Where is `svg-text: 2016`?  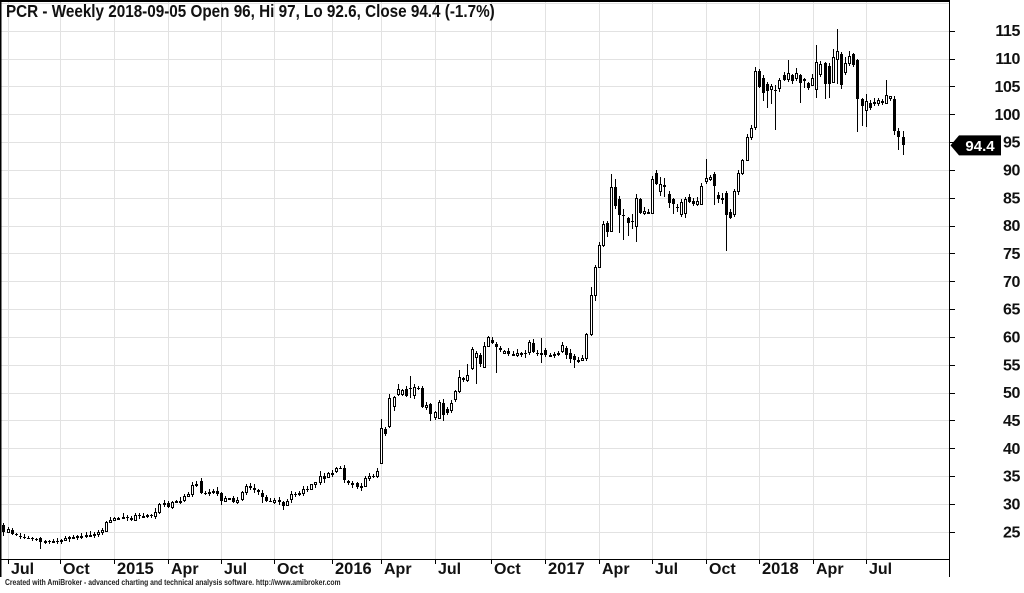 svg-text: 2016 is located at coordinates (353, 569).